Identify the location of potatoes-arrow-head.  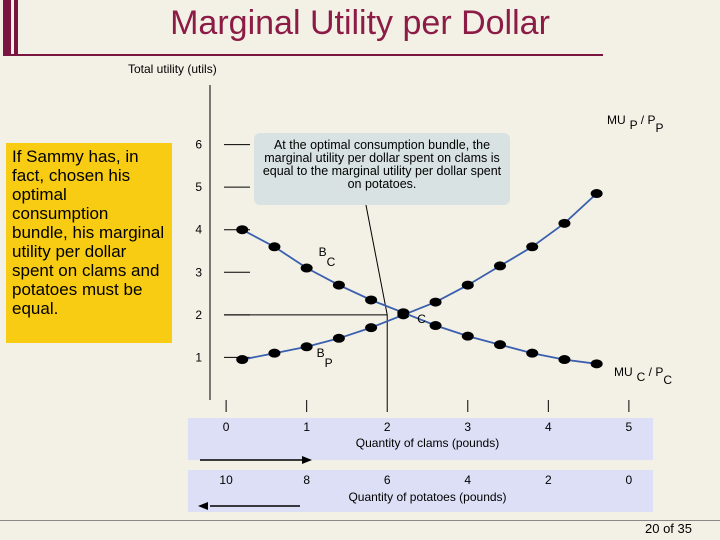
(203, 506).